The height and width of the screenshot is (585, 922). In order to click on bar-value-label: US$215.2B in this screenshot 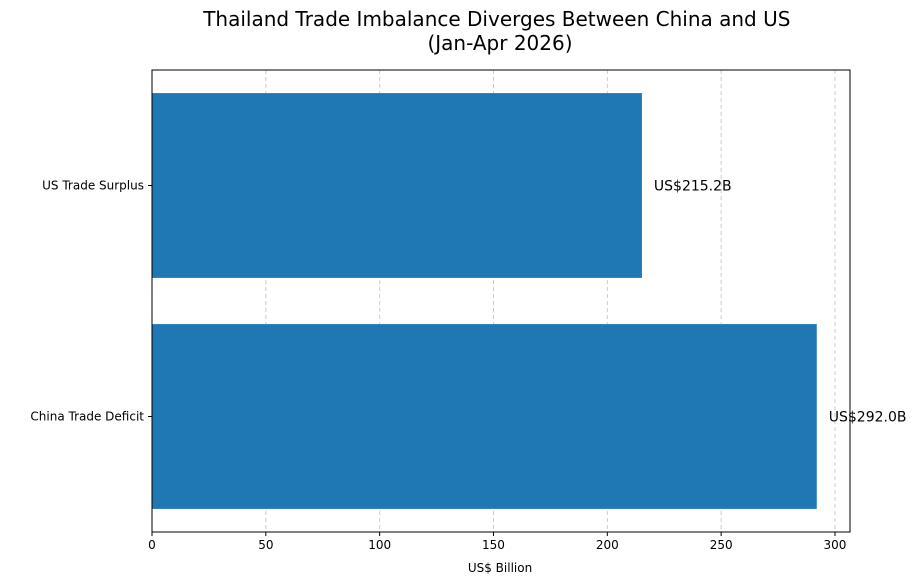, I will do `click(693, 187)`.